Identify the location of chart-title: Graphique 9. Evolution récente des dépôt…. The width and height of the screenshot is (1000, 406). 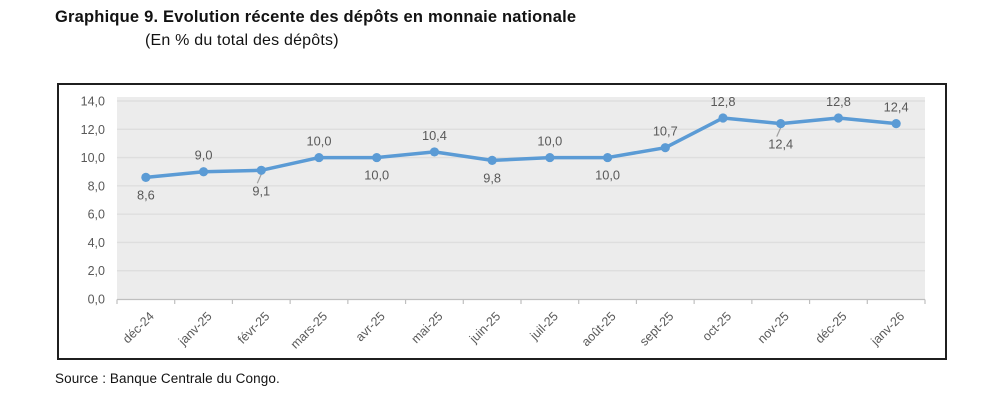
(316, 17).